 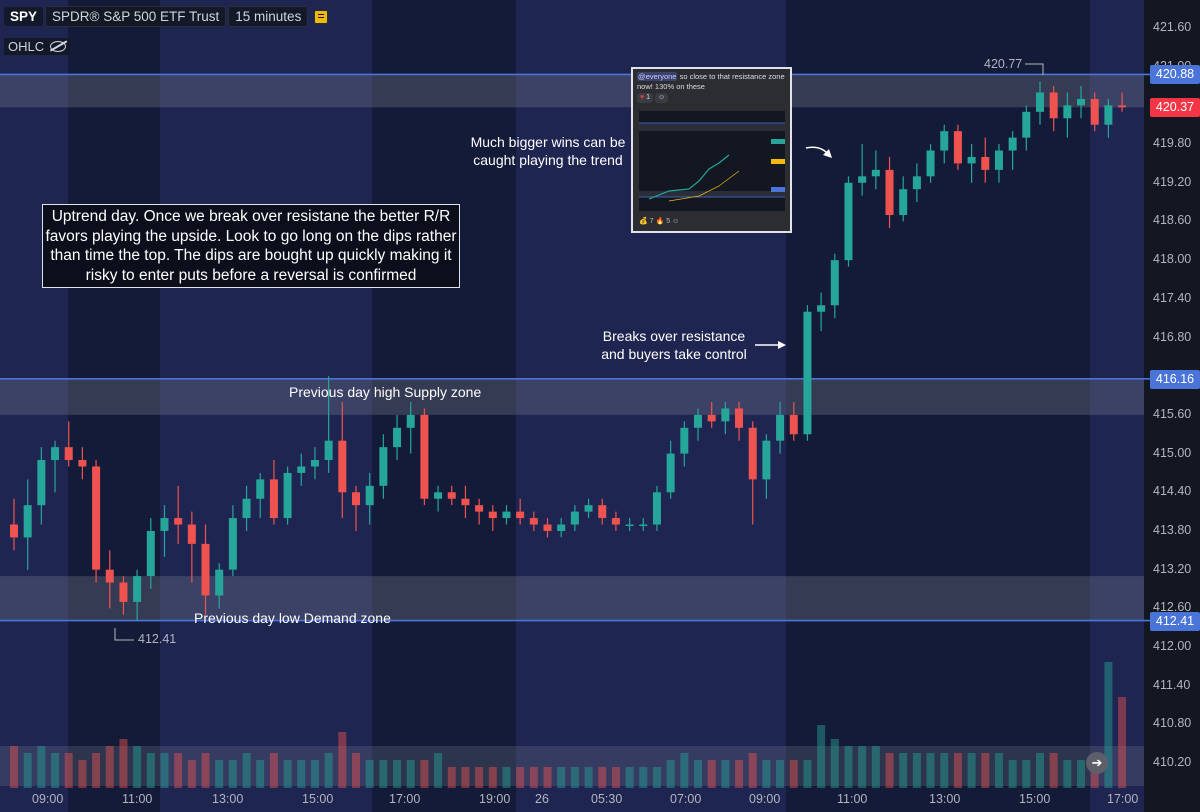 I want to click on symbol-ticker: SPY, so click(x=24, y=16).